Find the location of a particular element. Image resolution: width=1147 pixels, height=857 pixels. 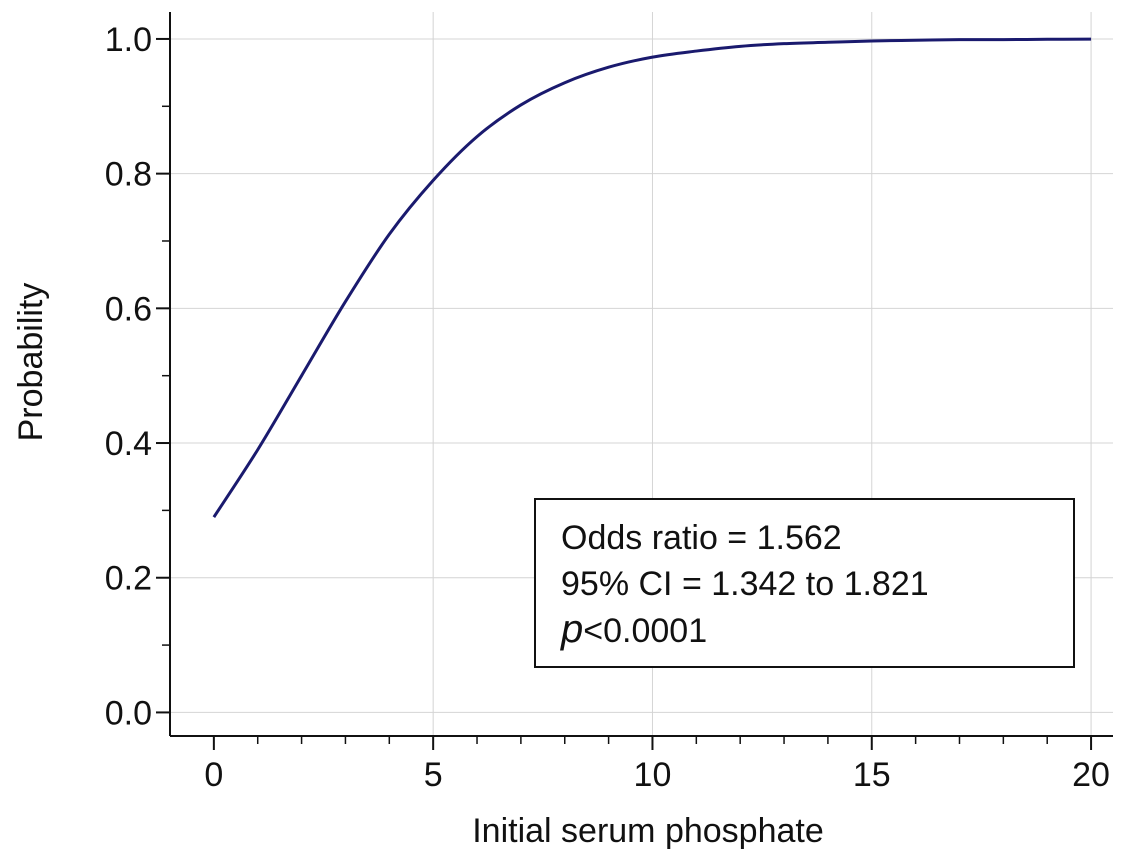

x-tick-label: 5 is located at coordinates (433, 775).